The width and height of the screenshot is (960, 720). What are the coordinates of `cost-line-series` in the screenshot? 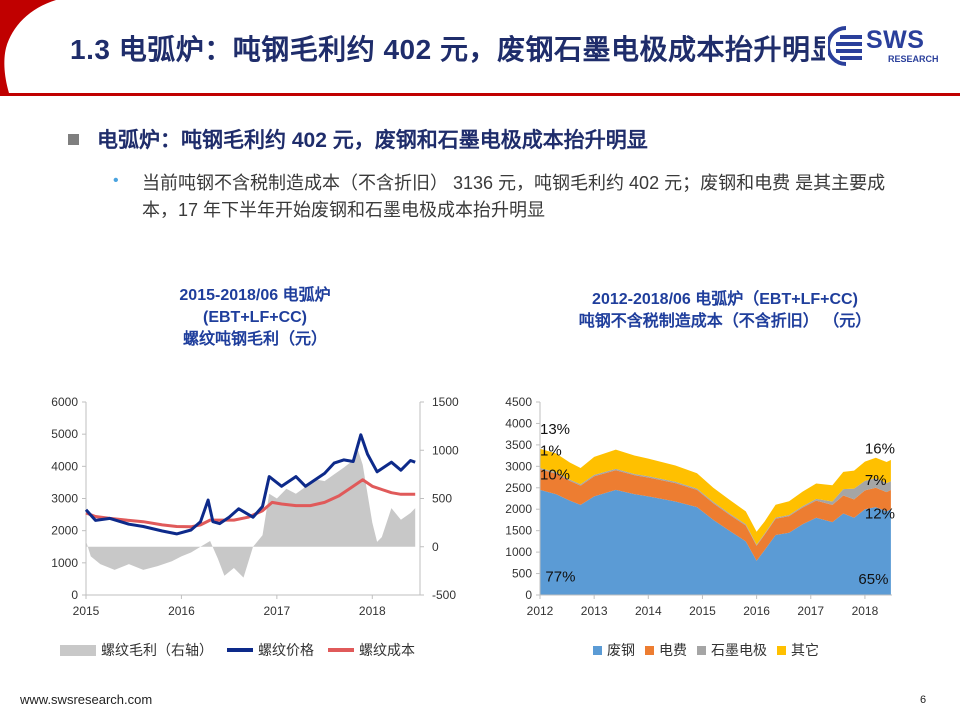 It's located at (250, 503).